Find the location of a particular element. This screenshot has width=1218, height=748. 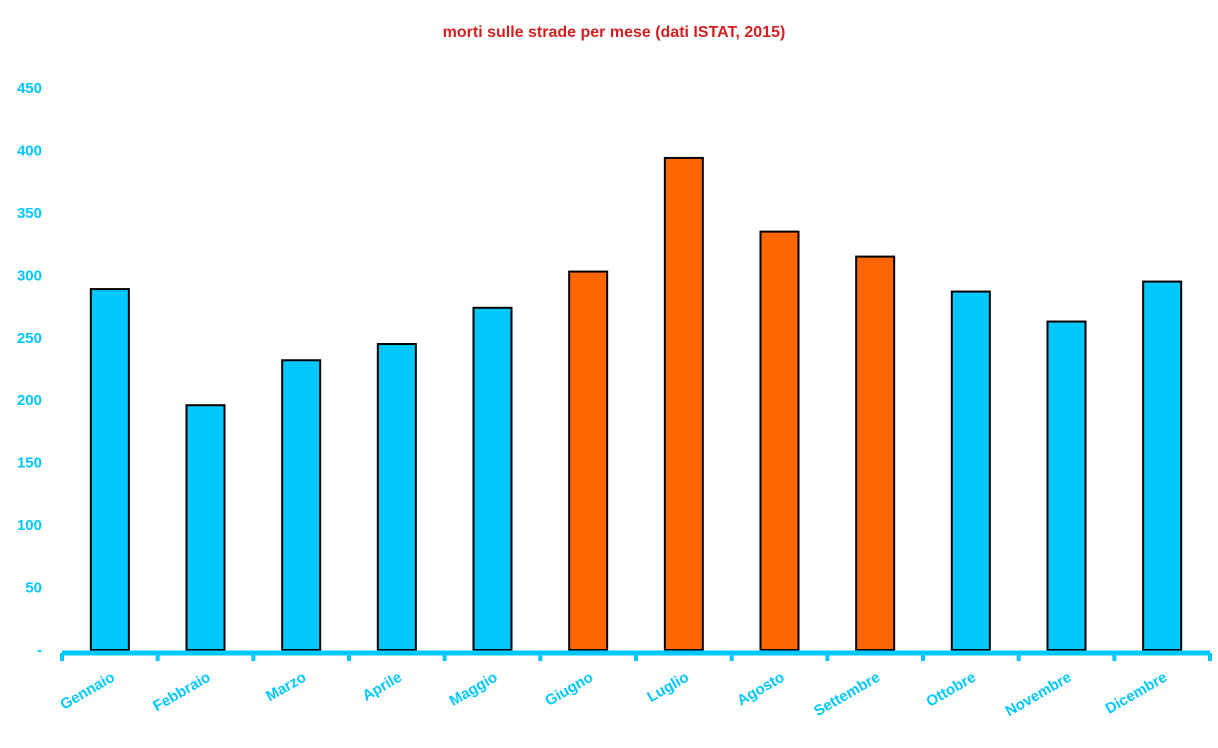

bar-luglio is located at coordinates (683, 403).